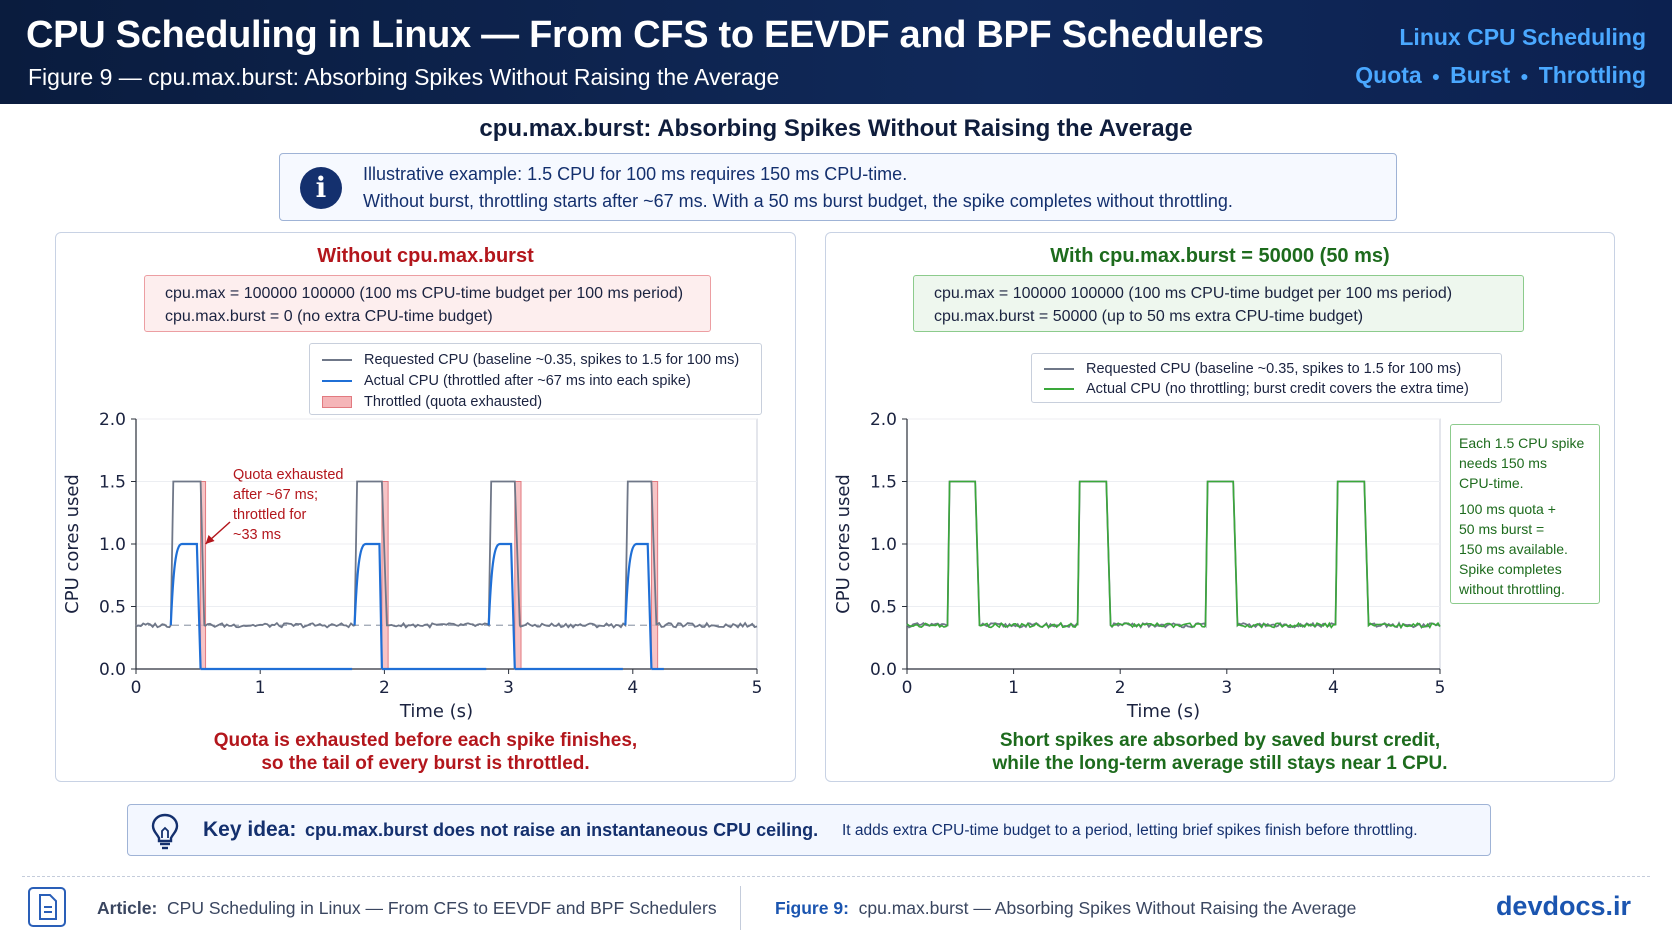 This screenshot has height=941, width=1672. What do you see at coordinates (740, 908) in the screenshot?
I see `footer-separator` at bounding box center [740, 908].